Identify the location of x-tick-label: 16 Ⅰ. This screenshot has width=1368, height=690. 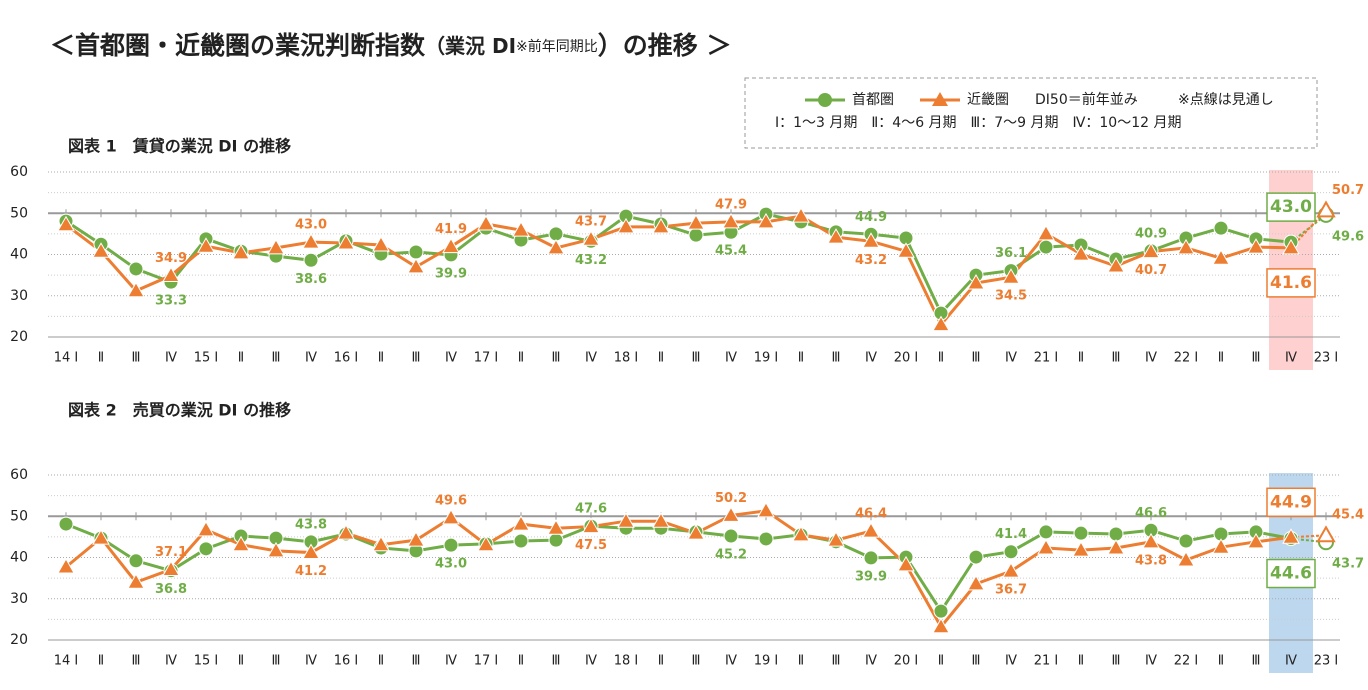
(346, 358).